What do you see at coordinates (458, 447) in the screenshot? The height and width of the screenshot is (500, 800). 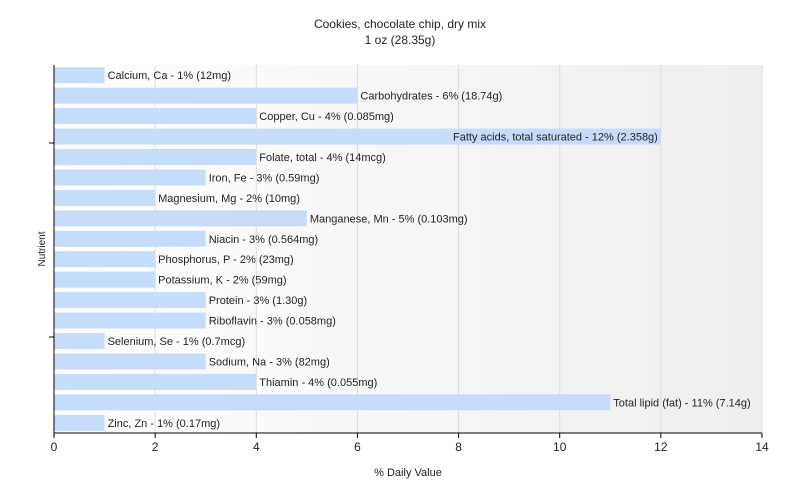 I see `x-tick-label: 8` at bounding box center [458, 447].